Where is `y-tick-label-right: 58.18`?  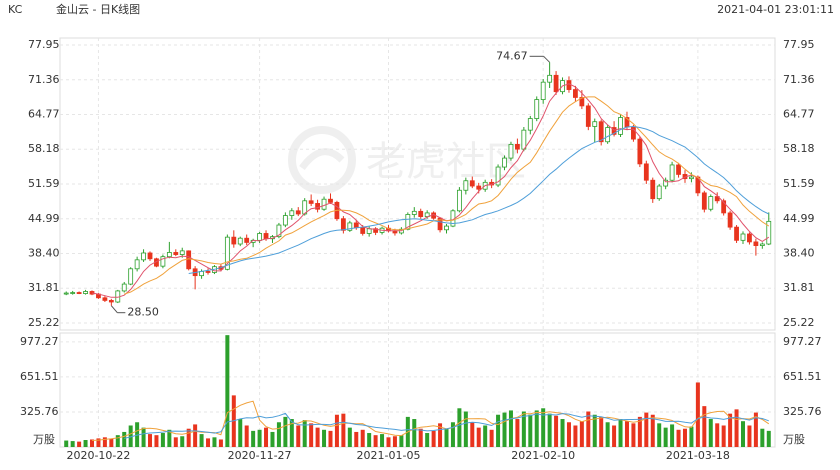 y-tick-label-right: 58.18 is located at coordinates (799, 148).